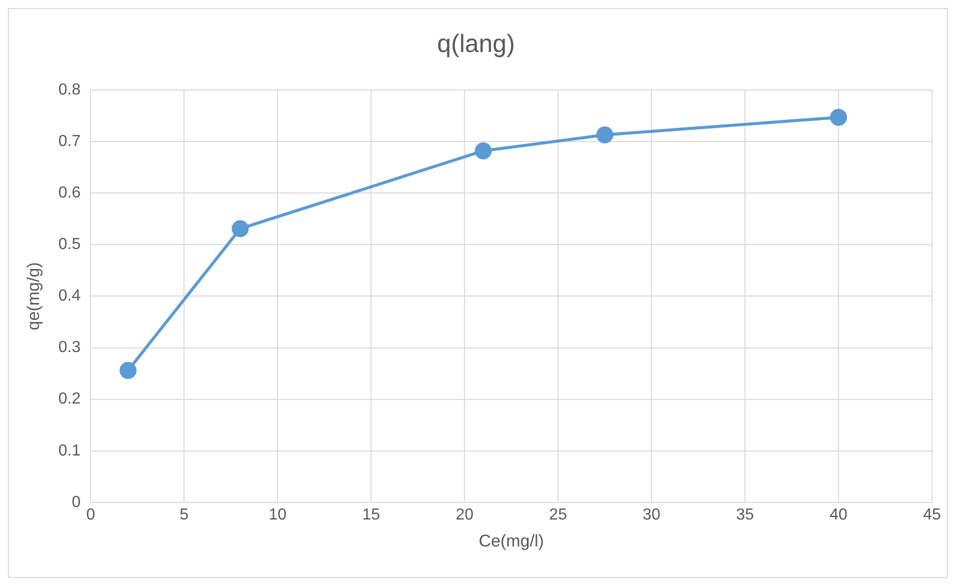  I want to click on y-tick-label: 0.8, so click(69, 89).